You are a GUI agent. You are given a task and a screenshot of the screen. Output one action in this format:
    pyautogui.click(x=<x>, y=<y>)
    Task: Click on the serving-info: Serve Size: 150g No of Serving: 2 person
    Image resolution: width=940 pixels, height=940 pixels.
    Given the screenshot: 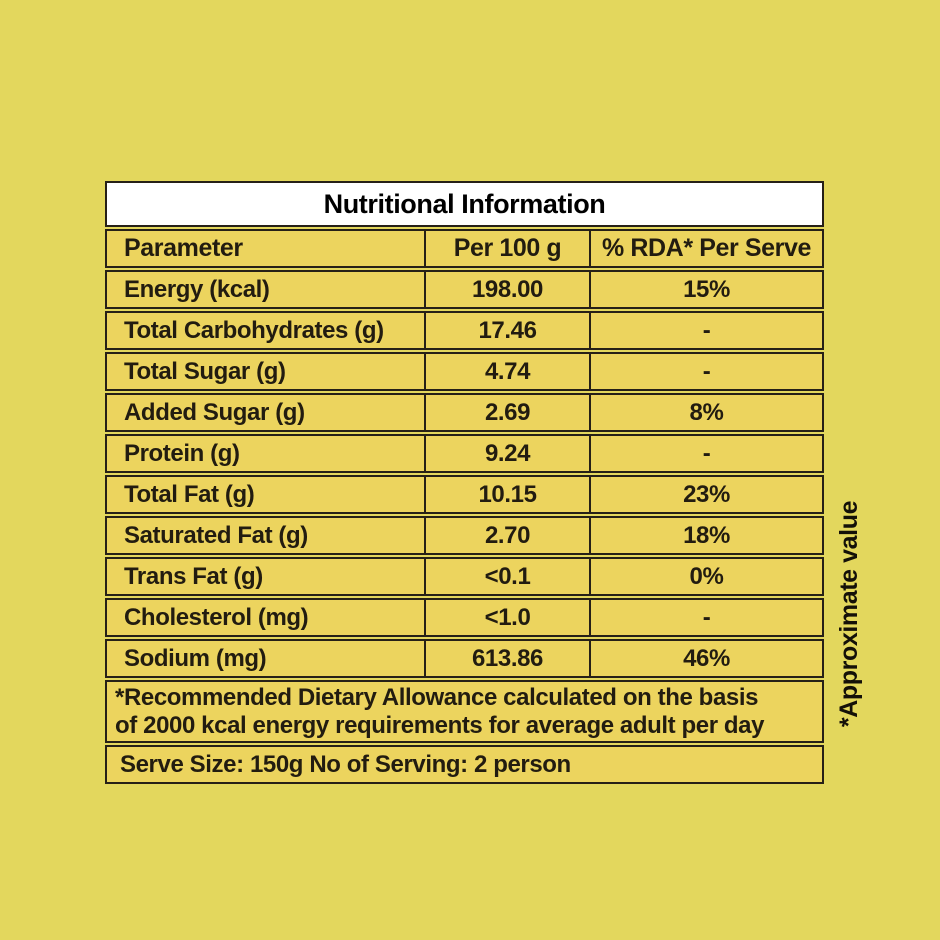 What is the action you would take?
    pyautogui.click(x=464, y=764)
    